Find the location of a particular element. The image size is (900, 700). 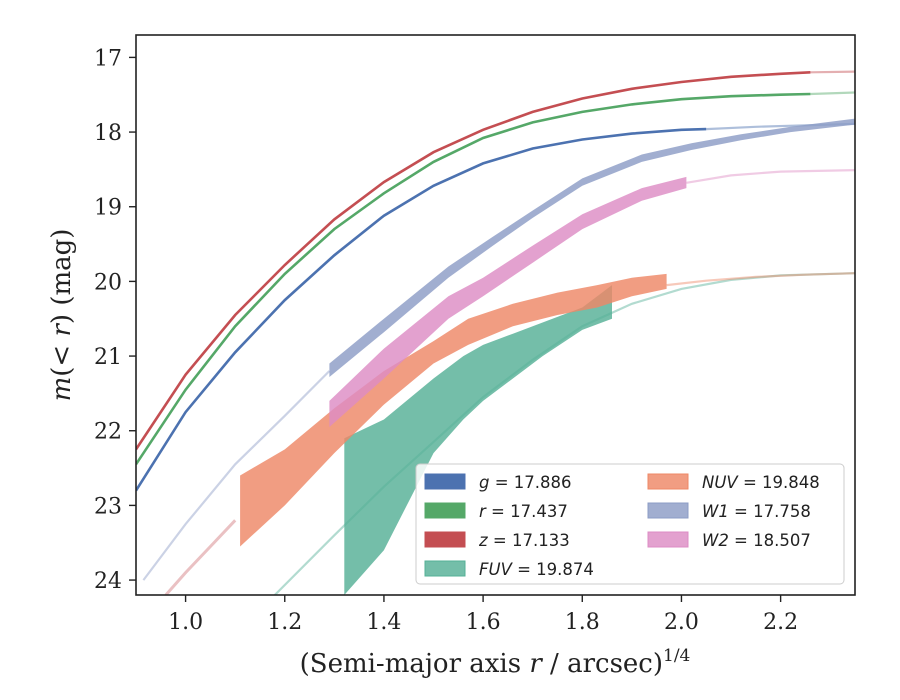

legend-item-r: r = 17.437 is located at coordinates (496, 511).